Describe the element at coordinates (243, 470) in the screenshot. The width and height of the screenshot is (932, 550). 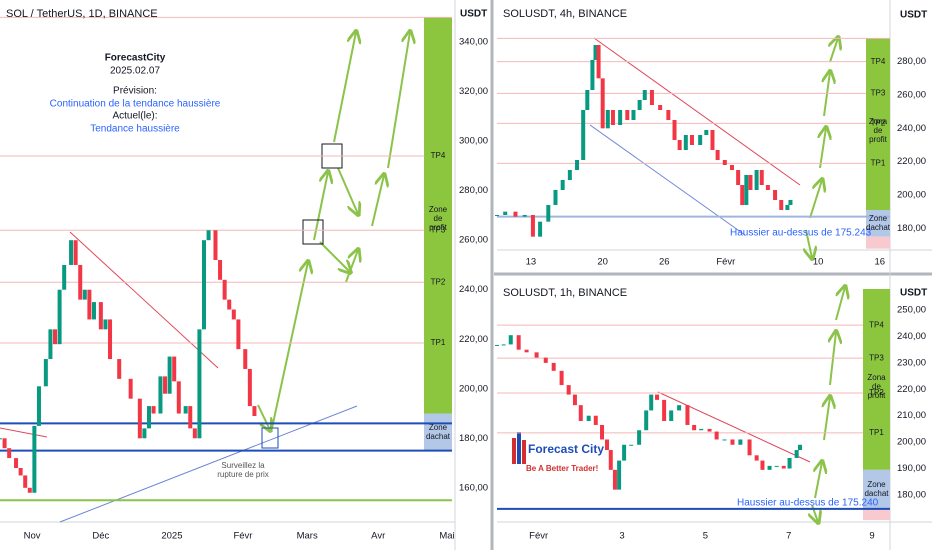
I see `note: Surveillez la rupture de prix` at that location.